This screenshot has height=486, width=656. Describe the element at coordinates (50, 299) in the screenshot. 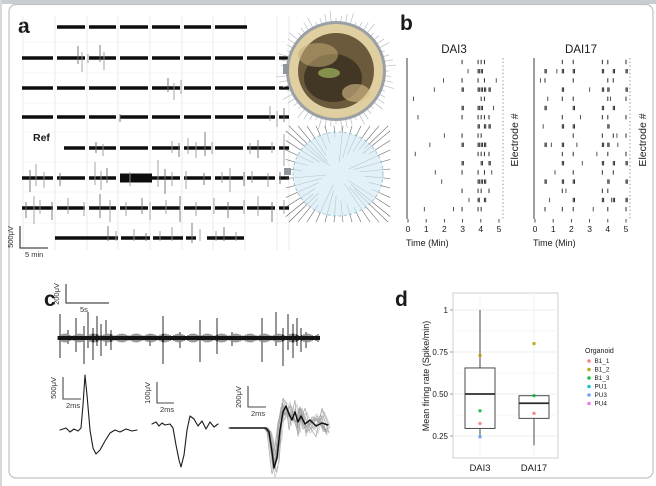

I see `panel-c-label: c` at that location.